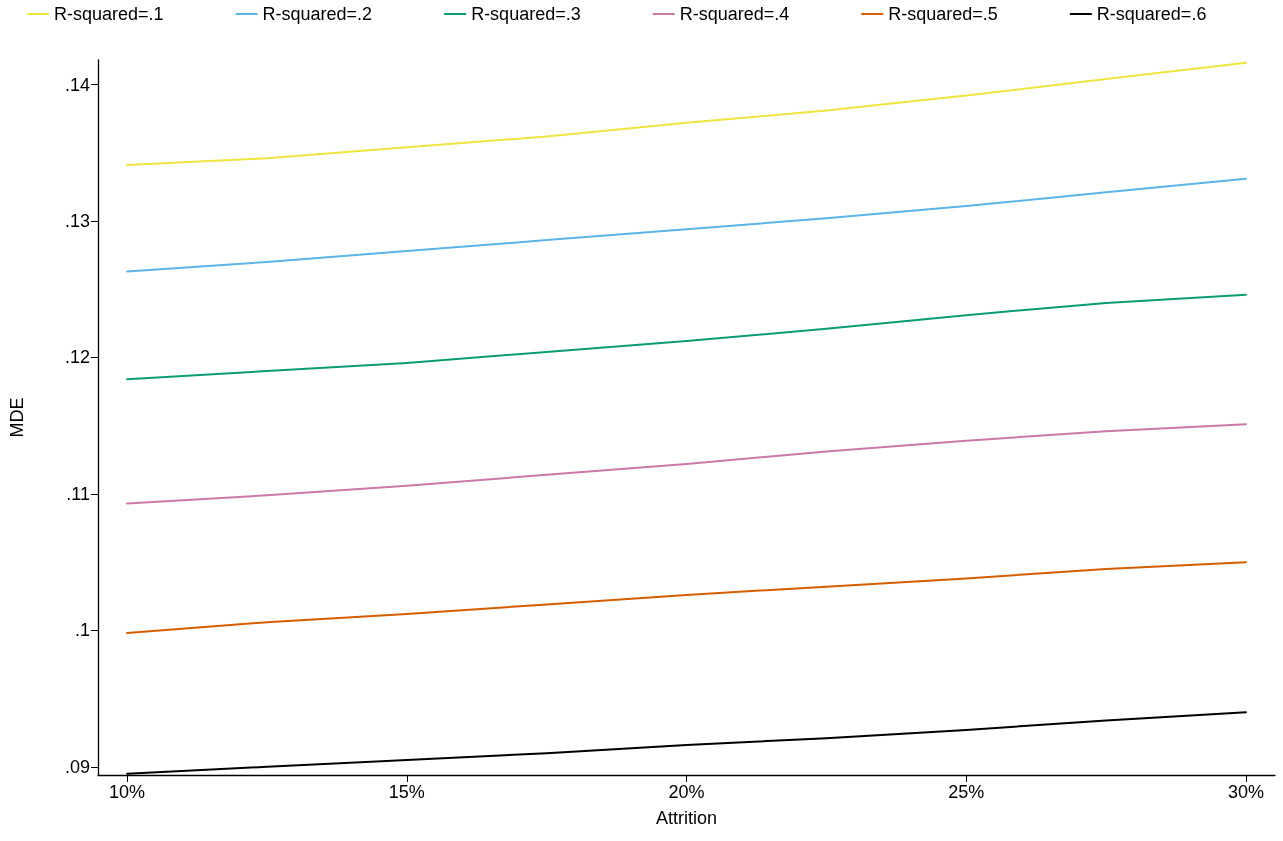 The image size is (1283, 841). I want to click on legend-label: R-squared=.6, so click(1151, 14).